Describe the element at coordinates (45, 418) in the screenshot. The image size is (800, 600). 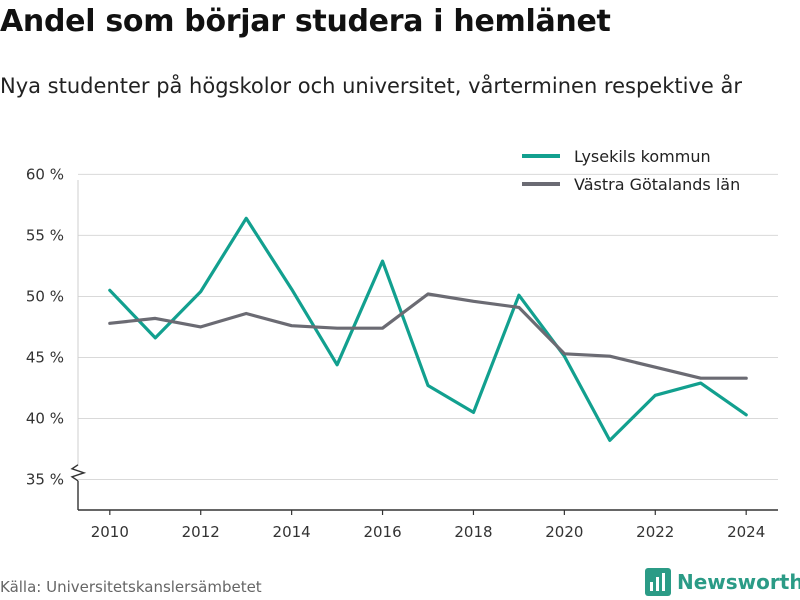
I see `y-tick-label: 40 %` at that location.